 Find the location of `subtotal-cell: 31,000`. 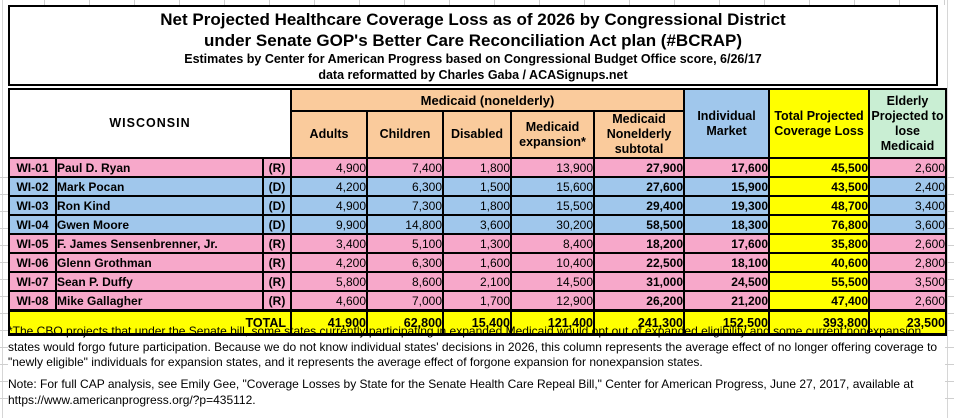

subtotal-cell: 31,000 is located at coordinates (639, 281).